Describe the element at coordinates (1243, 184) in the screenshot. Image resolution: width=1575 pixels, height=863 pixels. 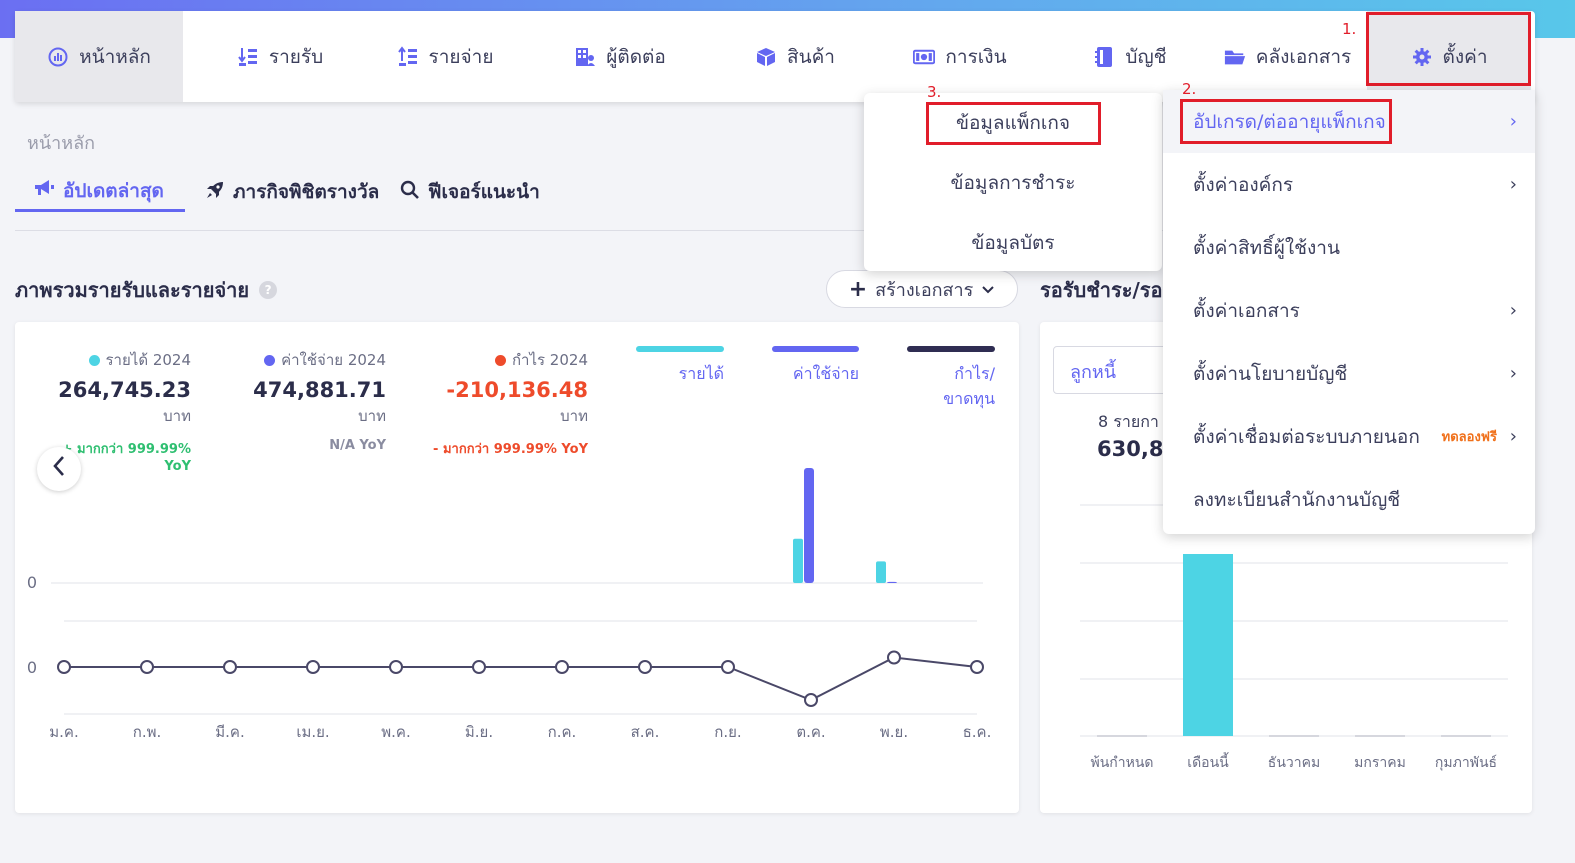
I see `menu-item-organization-label: ตั้งค่าองค์กร` at that location.